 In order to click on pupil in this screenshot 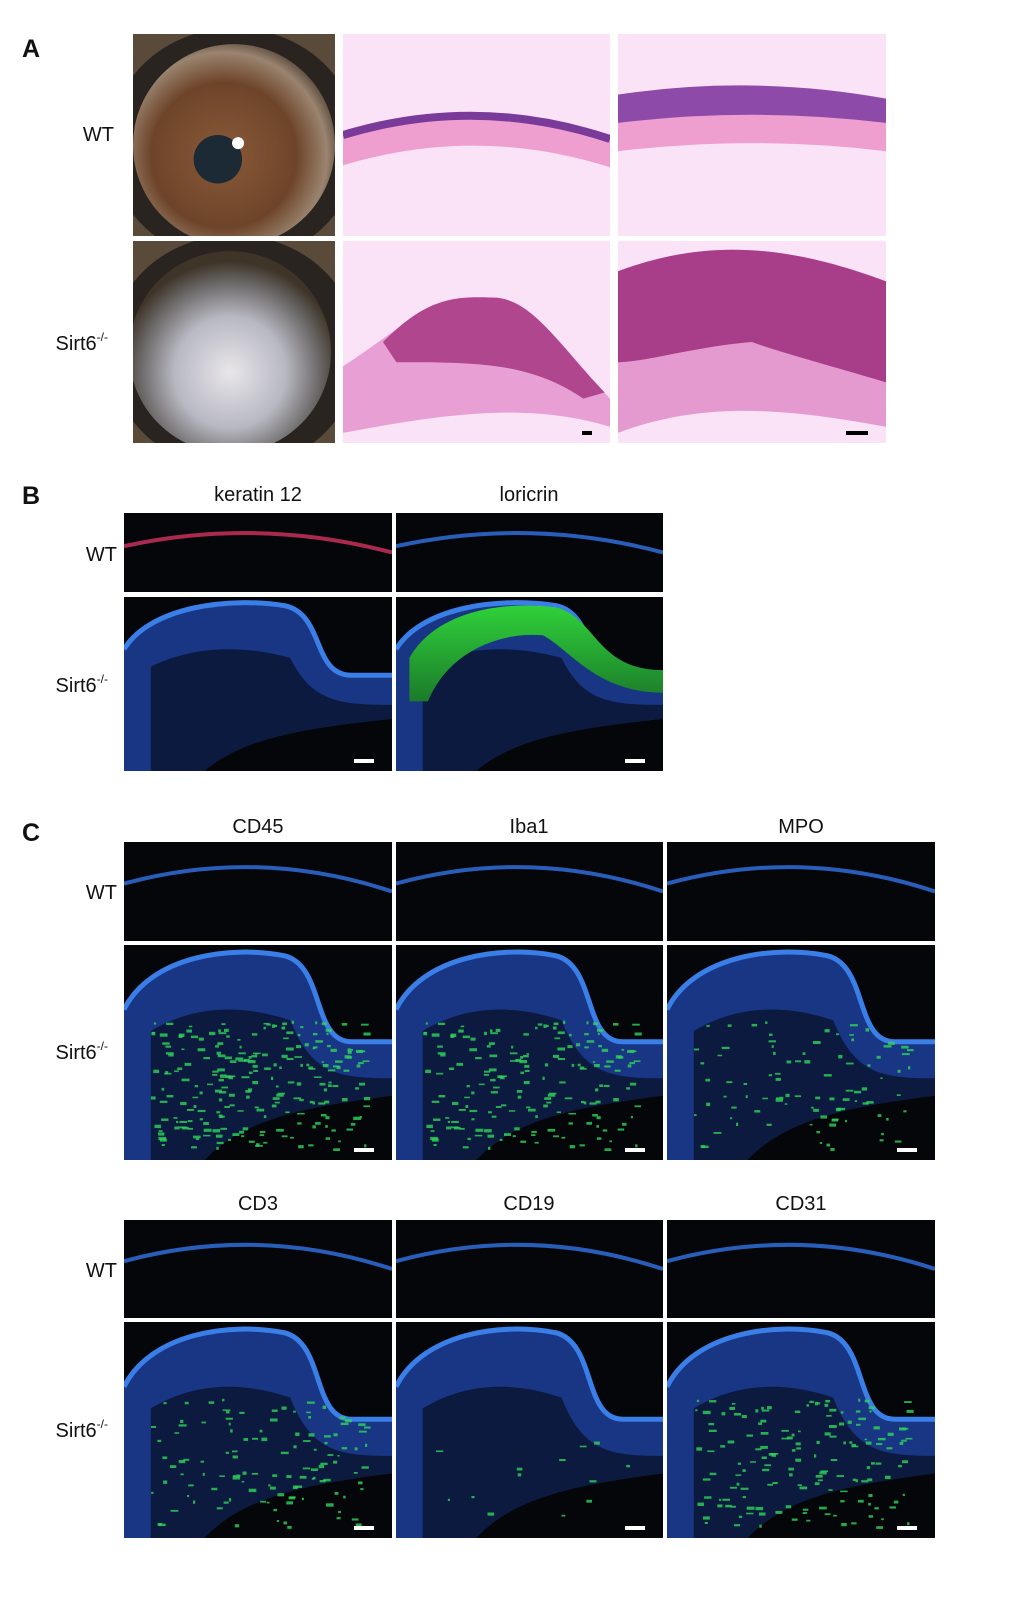, I will do `click(218, 159)`.